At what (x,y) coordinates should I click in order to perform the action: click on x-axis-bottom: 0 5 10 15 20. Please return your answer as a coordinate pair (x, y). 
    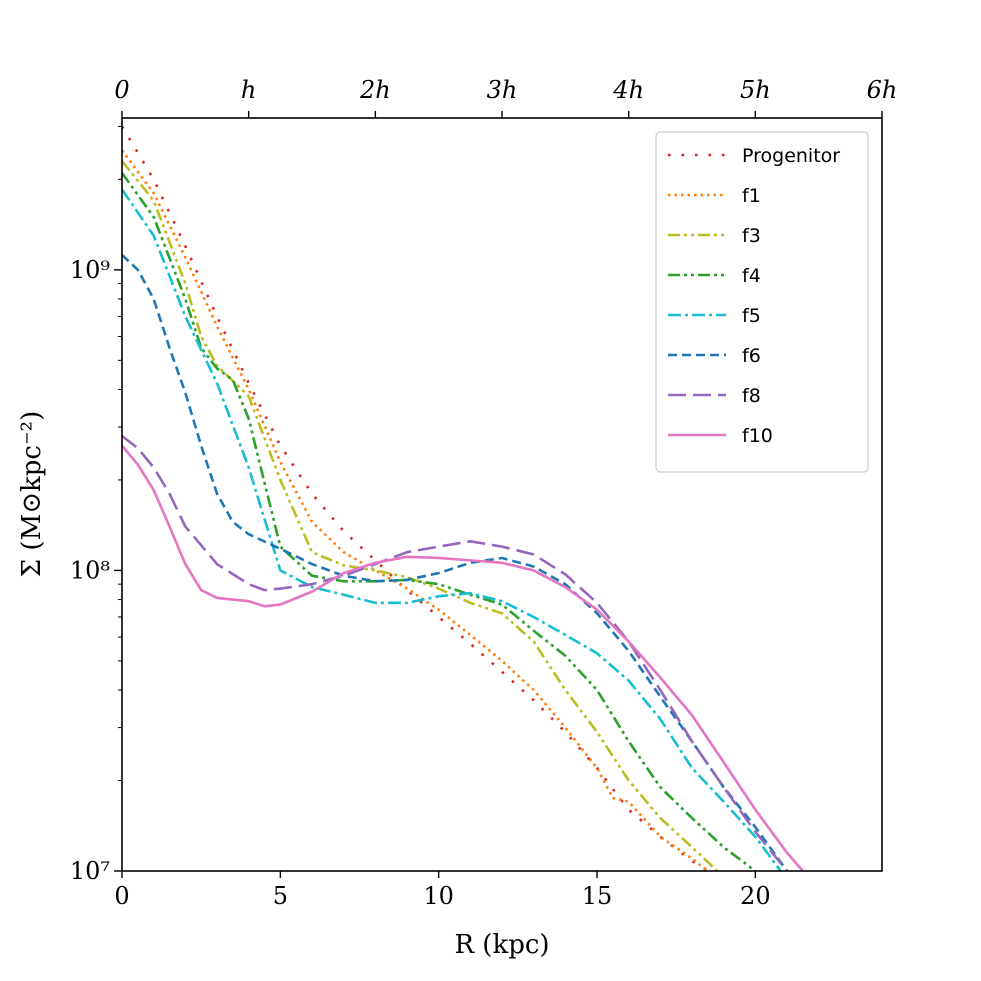
    Looking at the image, I should click on (442, 890).